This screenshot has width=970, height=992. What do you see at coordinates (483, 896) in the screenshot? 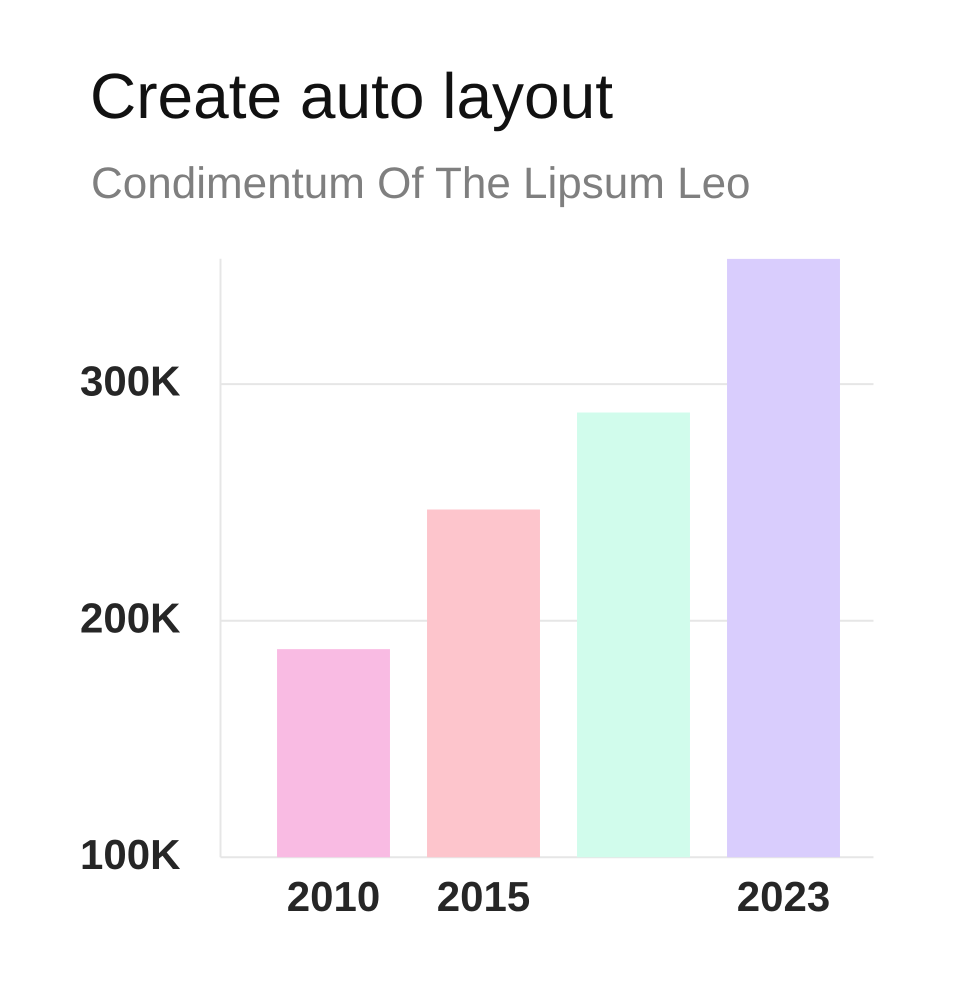
I see `x-tick-label: 2015` at bounding box center [483, 896].